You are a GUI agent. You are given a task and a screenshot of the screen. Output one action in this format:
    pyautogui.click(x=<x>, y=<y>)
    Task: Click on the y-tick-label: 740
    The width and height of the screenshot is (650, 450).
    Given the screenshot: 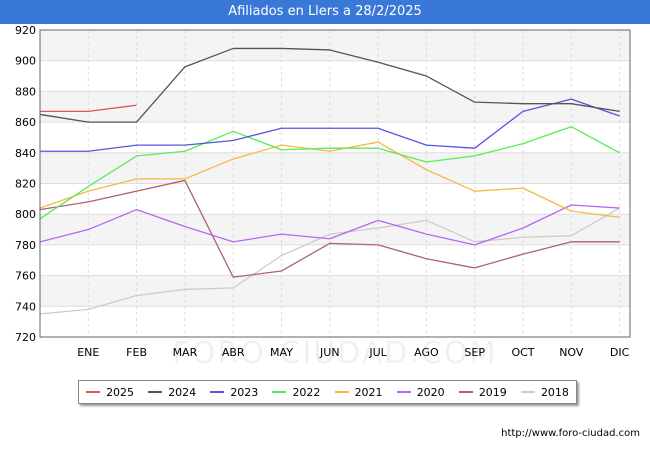 What is the action you would take?
    pyautogui.click(x=25, y=306)
    